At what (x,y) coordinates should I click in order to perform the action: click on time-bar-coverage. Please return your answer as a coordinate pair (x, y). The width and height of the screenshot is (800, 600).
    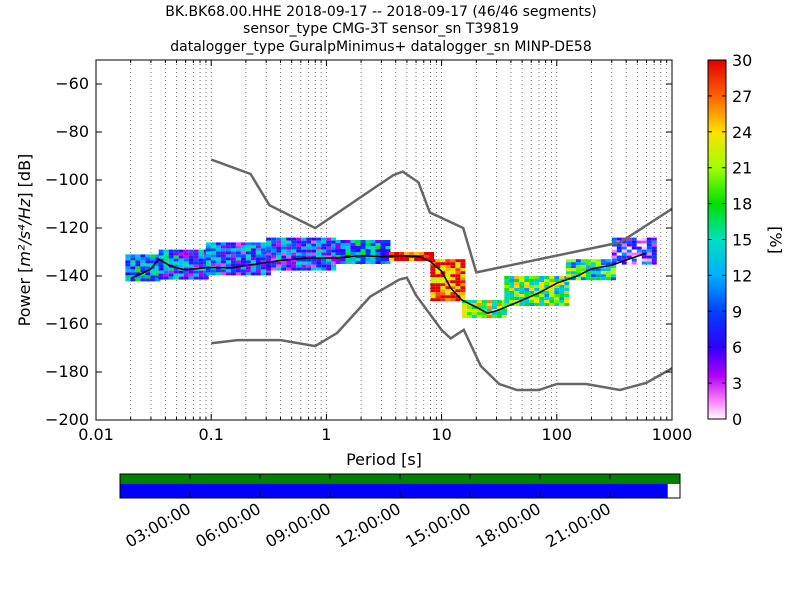
    Looking at the image, I should click on (394, 491).